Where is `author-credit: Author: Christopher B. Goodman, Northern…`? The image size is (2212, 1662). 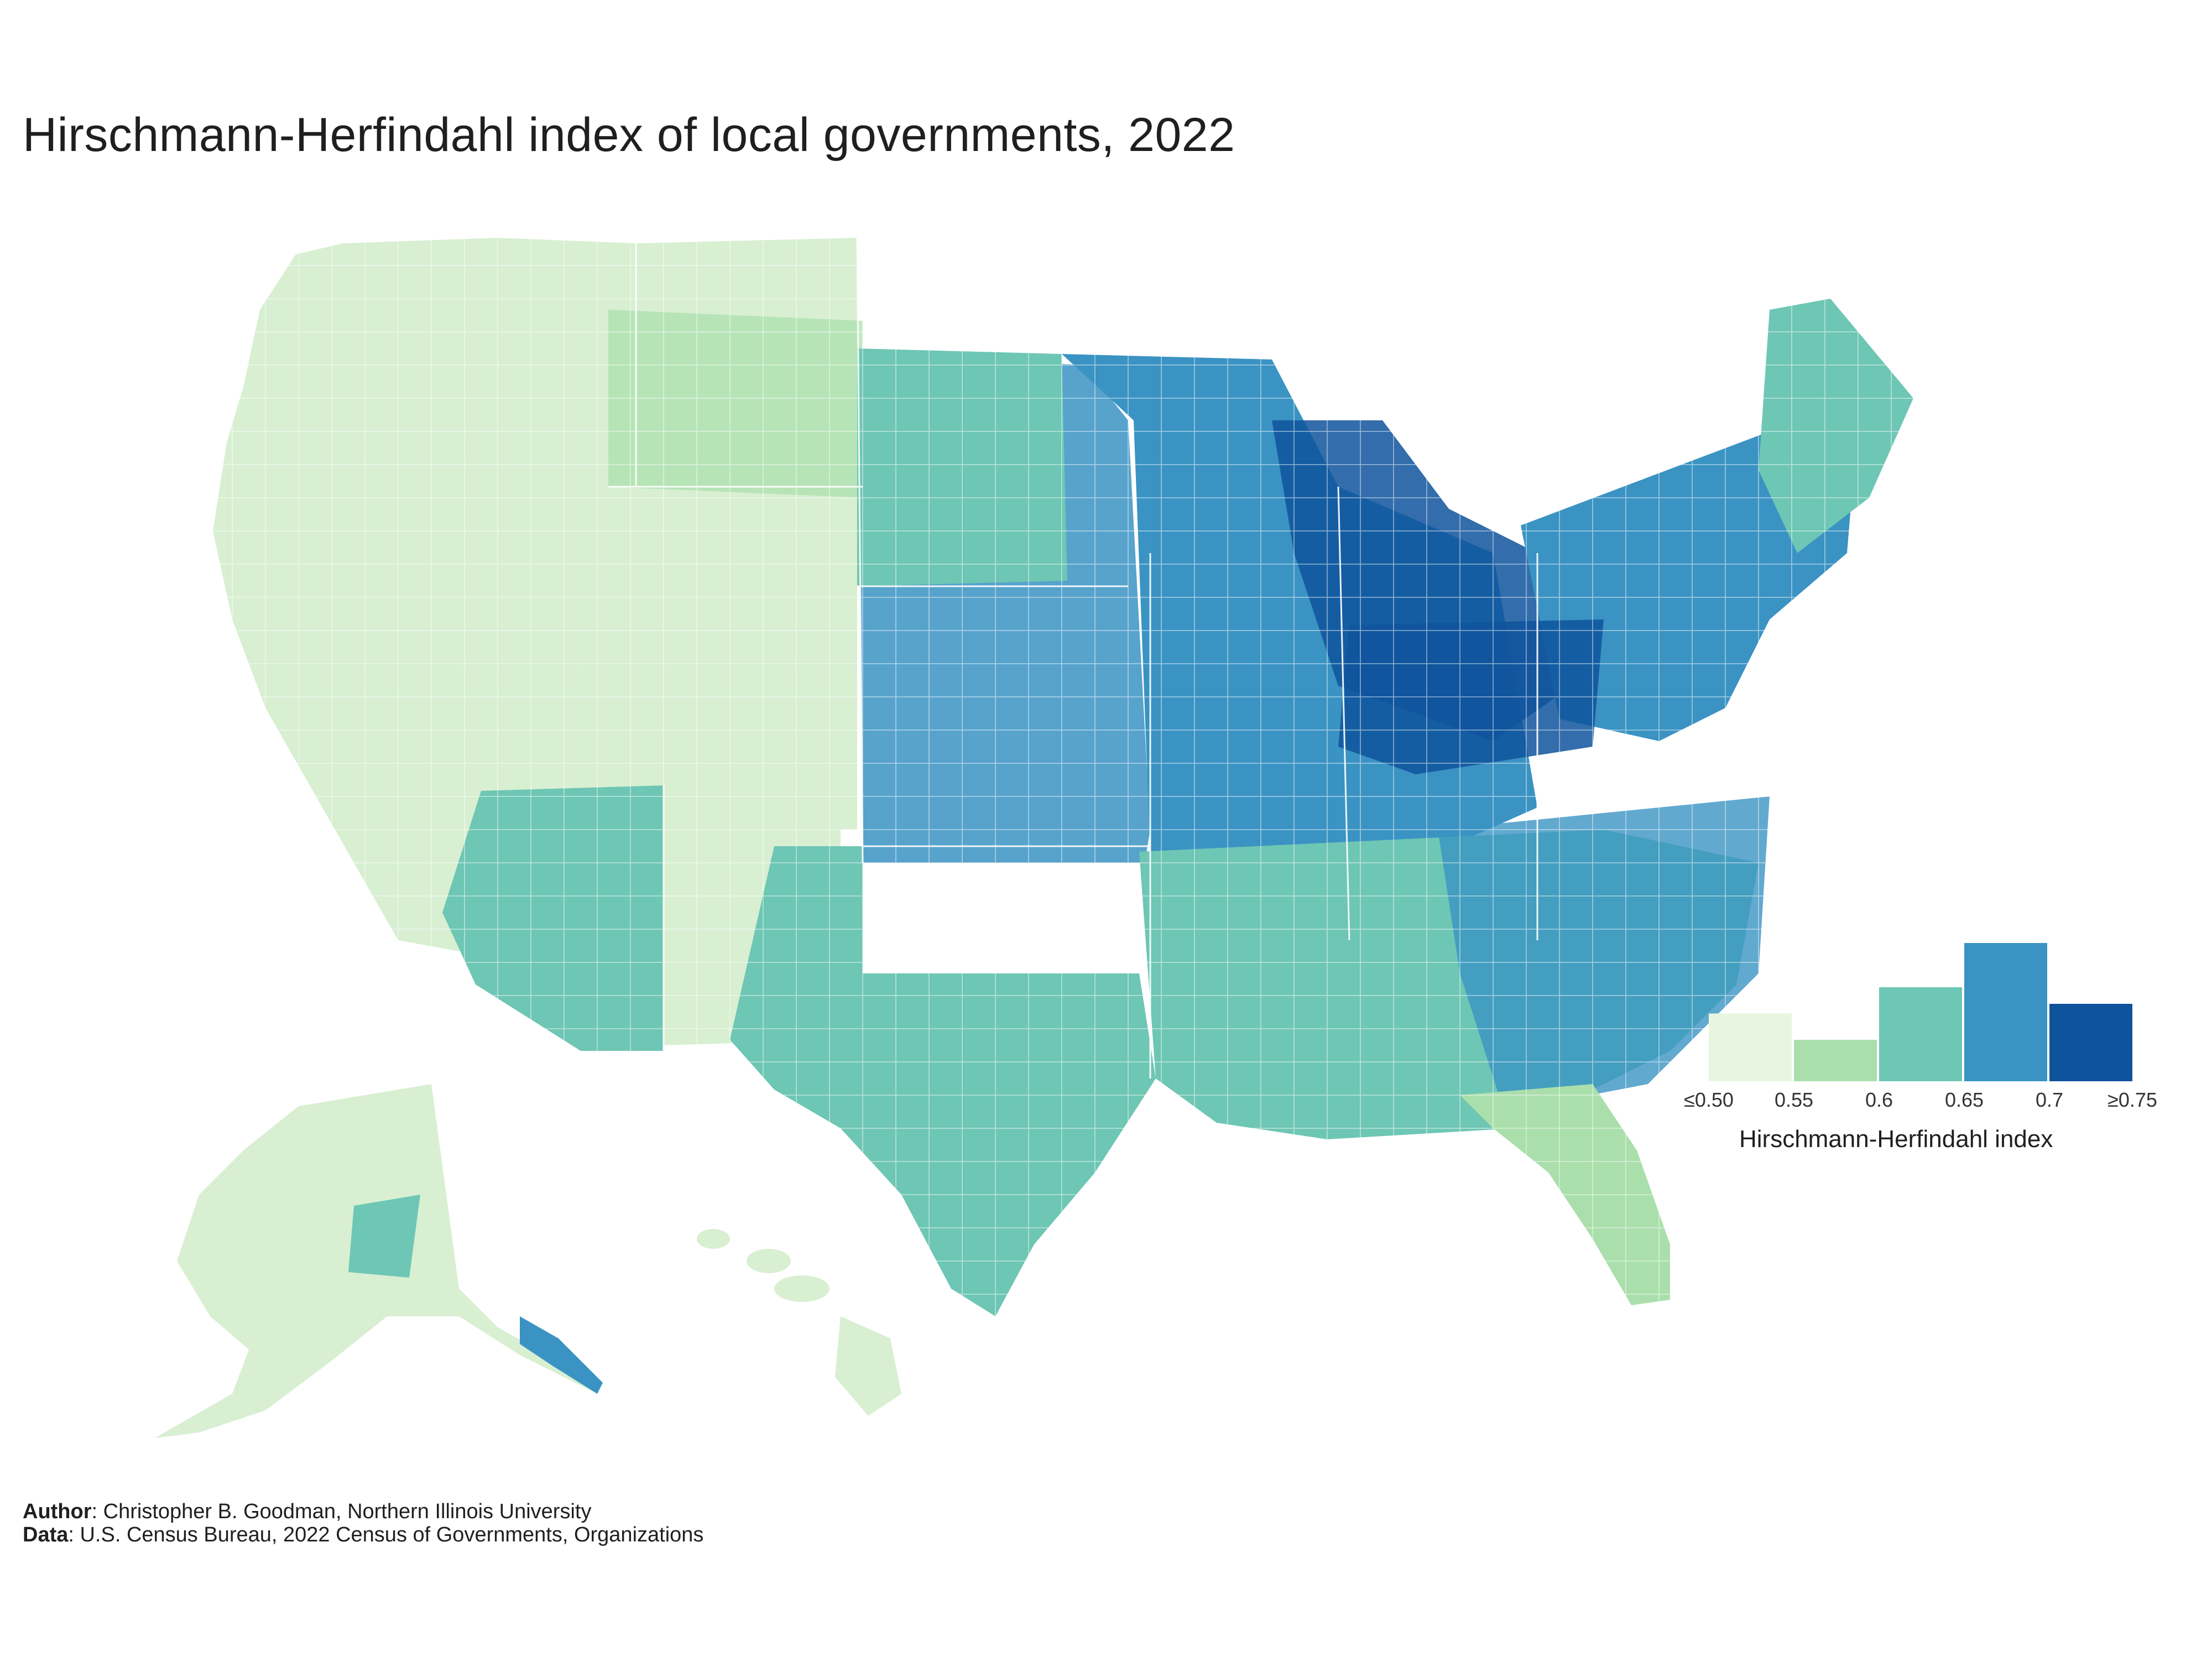
author-credit: Author: Christopher B. Goodman, Northern… is located at coordinates (363, 1511).